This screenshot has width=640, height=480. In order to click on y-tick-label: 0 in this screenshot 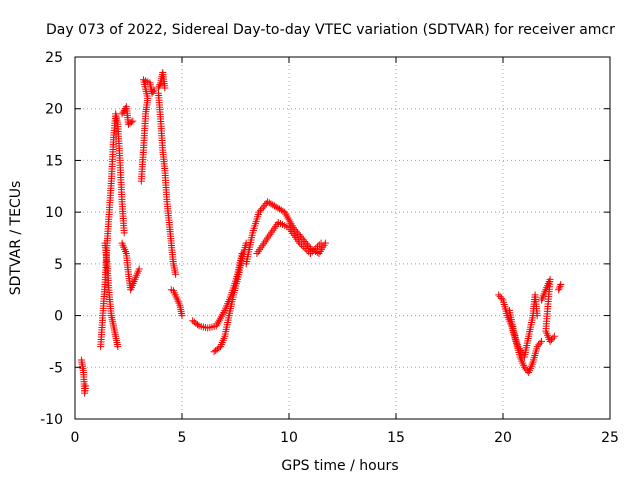, I will do `click(58, 317)`.